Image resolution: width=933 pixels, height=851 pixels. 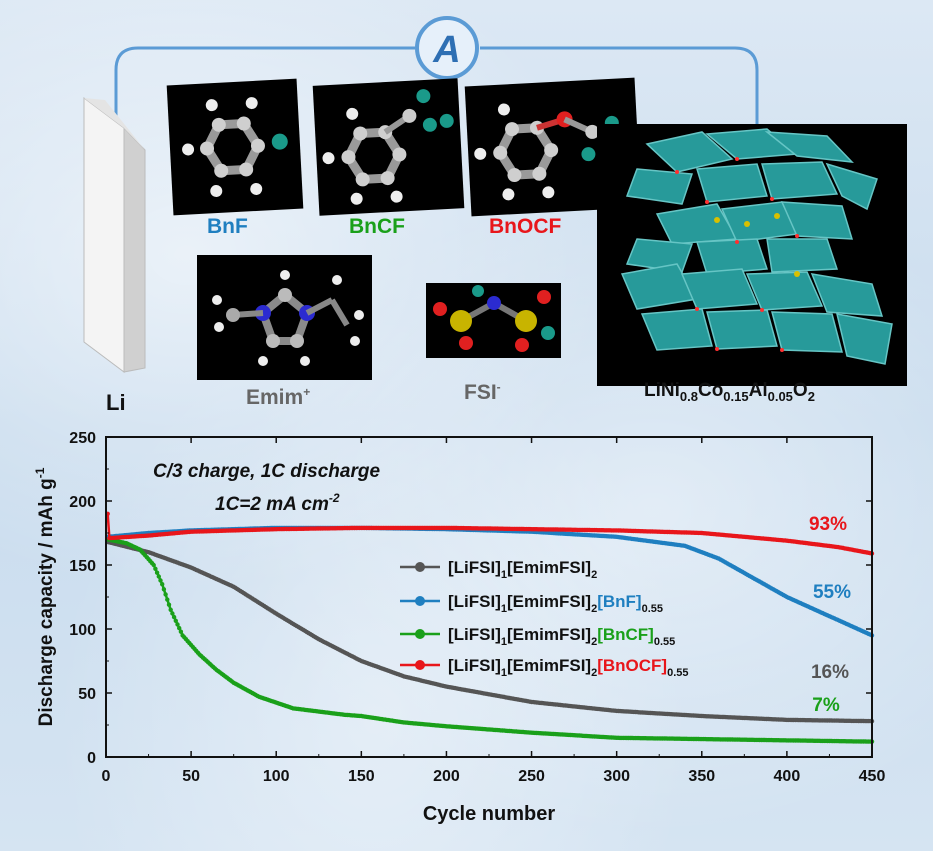 I want to click on bnf-molecule-image, so click(x=235, y=147).